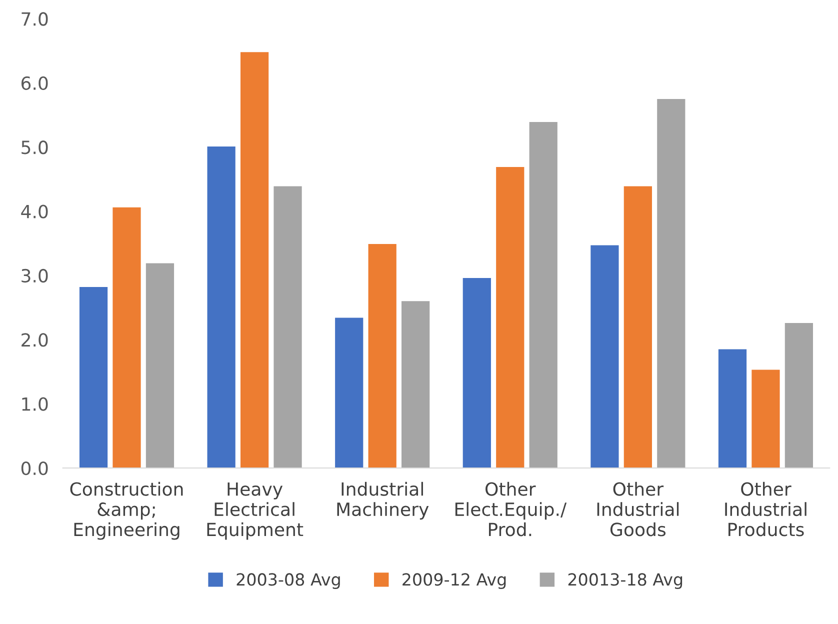 This screenshot has width=838, height=624. Describe the element at coordinates (35, 83) in the screenshot. I see `y-tick-label: 6.0` at that location.